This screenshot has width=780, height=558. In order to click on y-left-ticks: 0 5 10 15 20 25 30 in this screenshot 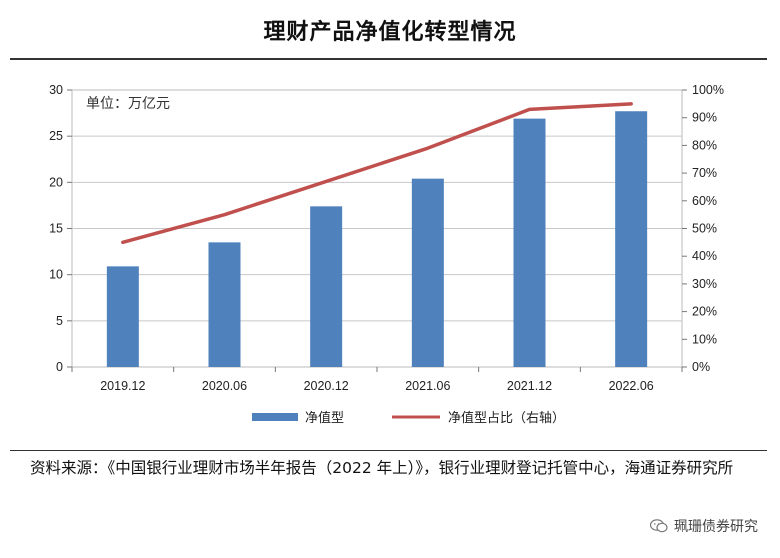, I will do `click(60, 228)`.